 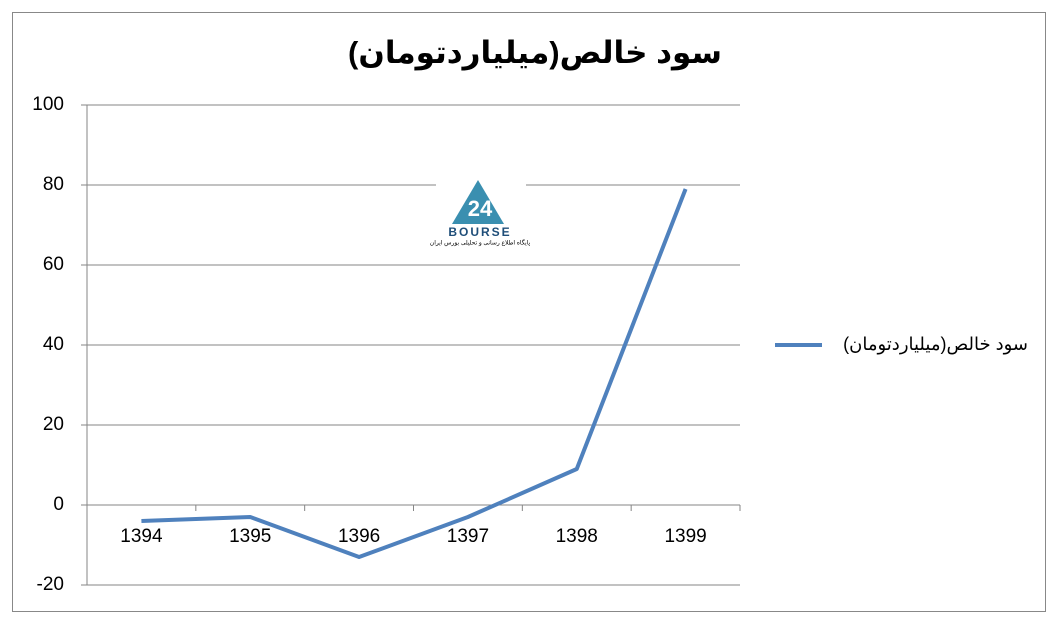 What do you see at coordinates (50, 584) in the screenshot?
I see `y-tick-label: -20` at bounding box center [50, 584].